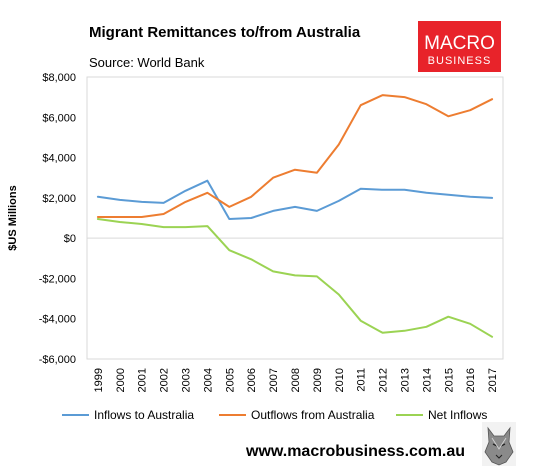  What do you see at coordinates (99, 380) in the screenshot?
I see `x-tick-label: 1999` at bounding box center [99, 380].